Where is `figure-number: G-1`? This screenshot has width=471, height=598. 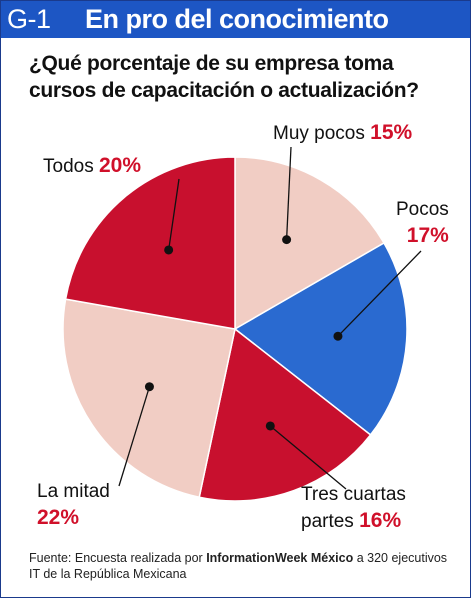
figure-number: G-1 is located at coordinates (29, 19).